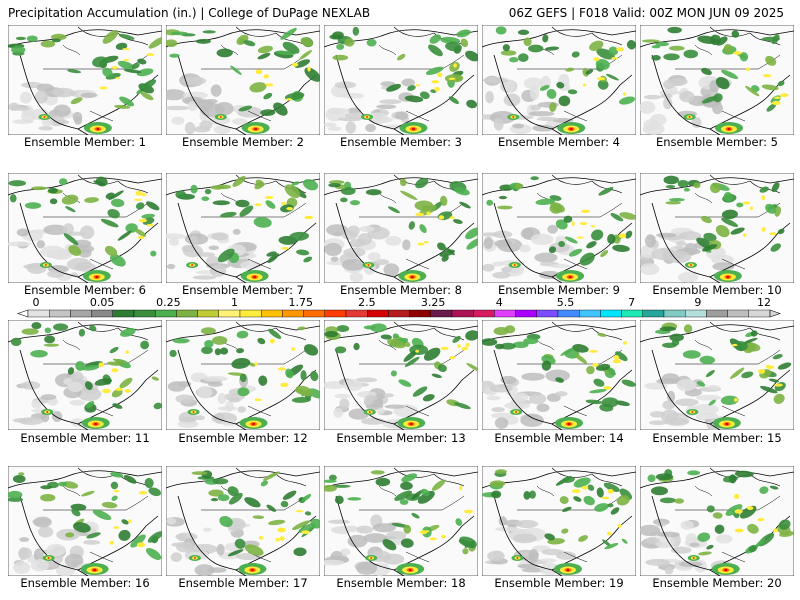 This screenshot has height=600, width=800. I want to click on scale-tick-label: 0, so click(36, 302).